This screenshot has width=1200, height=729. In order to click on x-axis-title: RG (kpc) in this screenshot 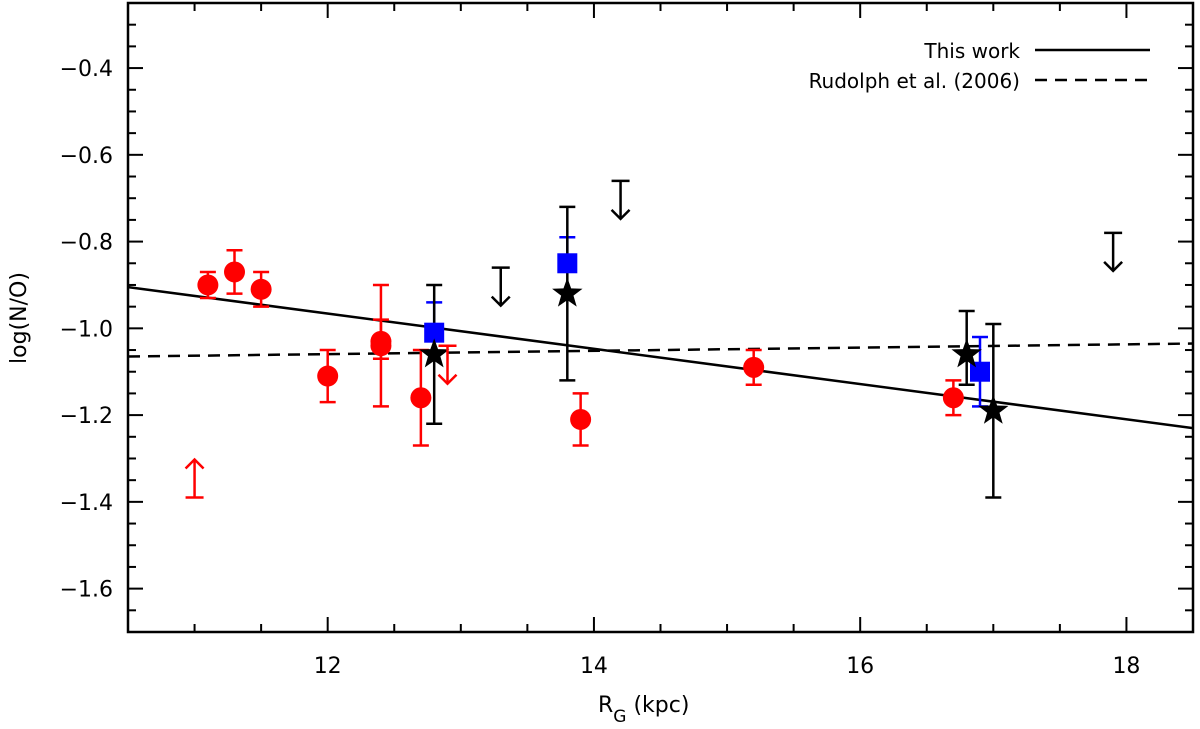, I will do `click(643, 710)`.